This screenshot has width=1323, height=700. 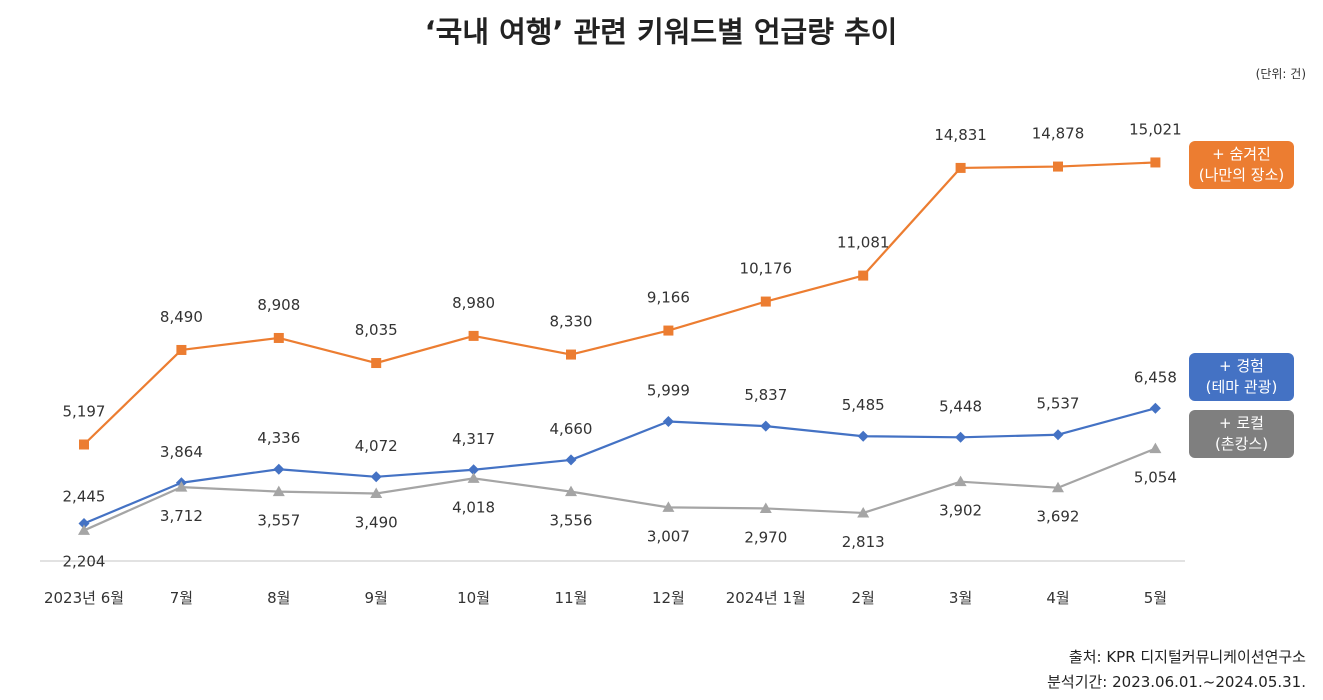 I want to click on data-label-gray: 2,970, so click(x=765, y=537).